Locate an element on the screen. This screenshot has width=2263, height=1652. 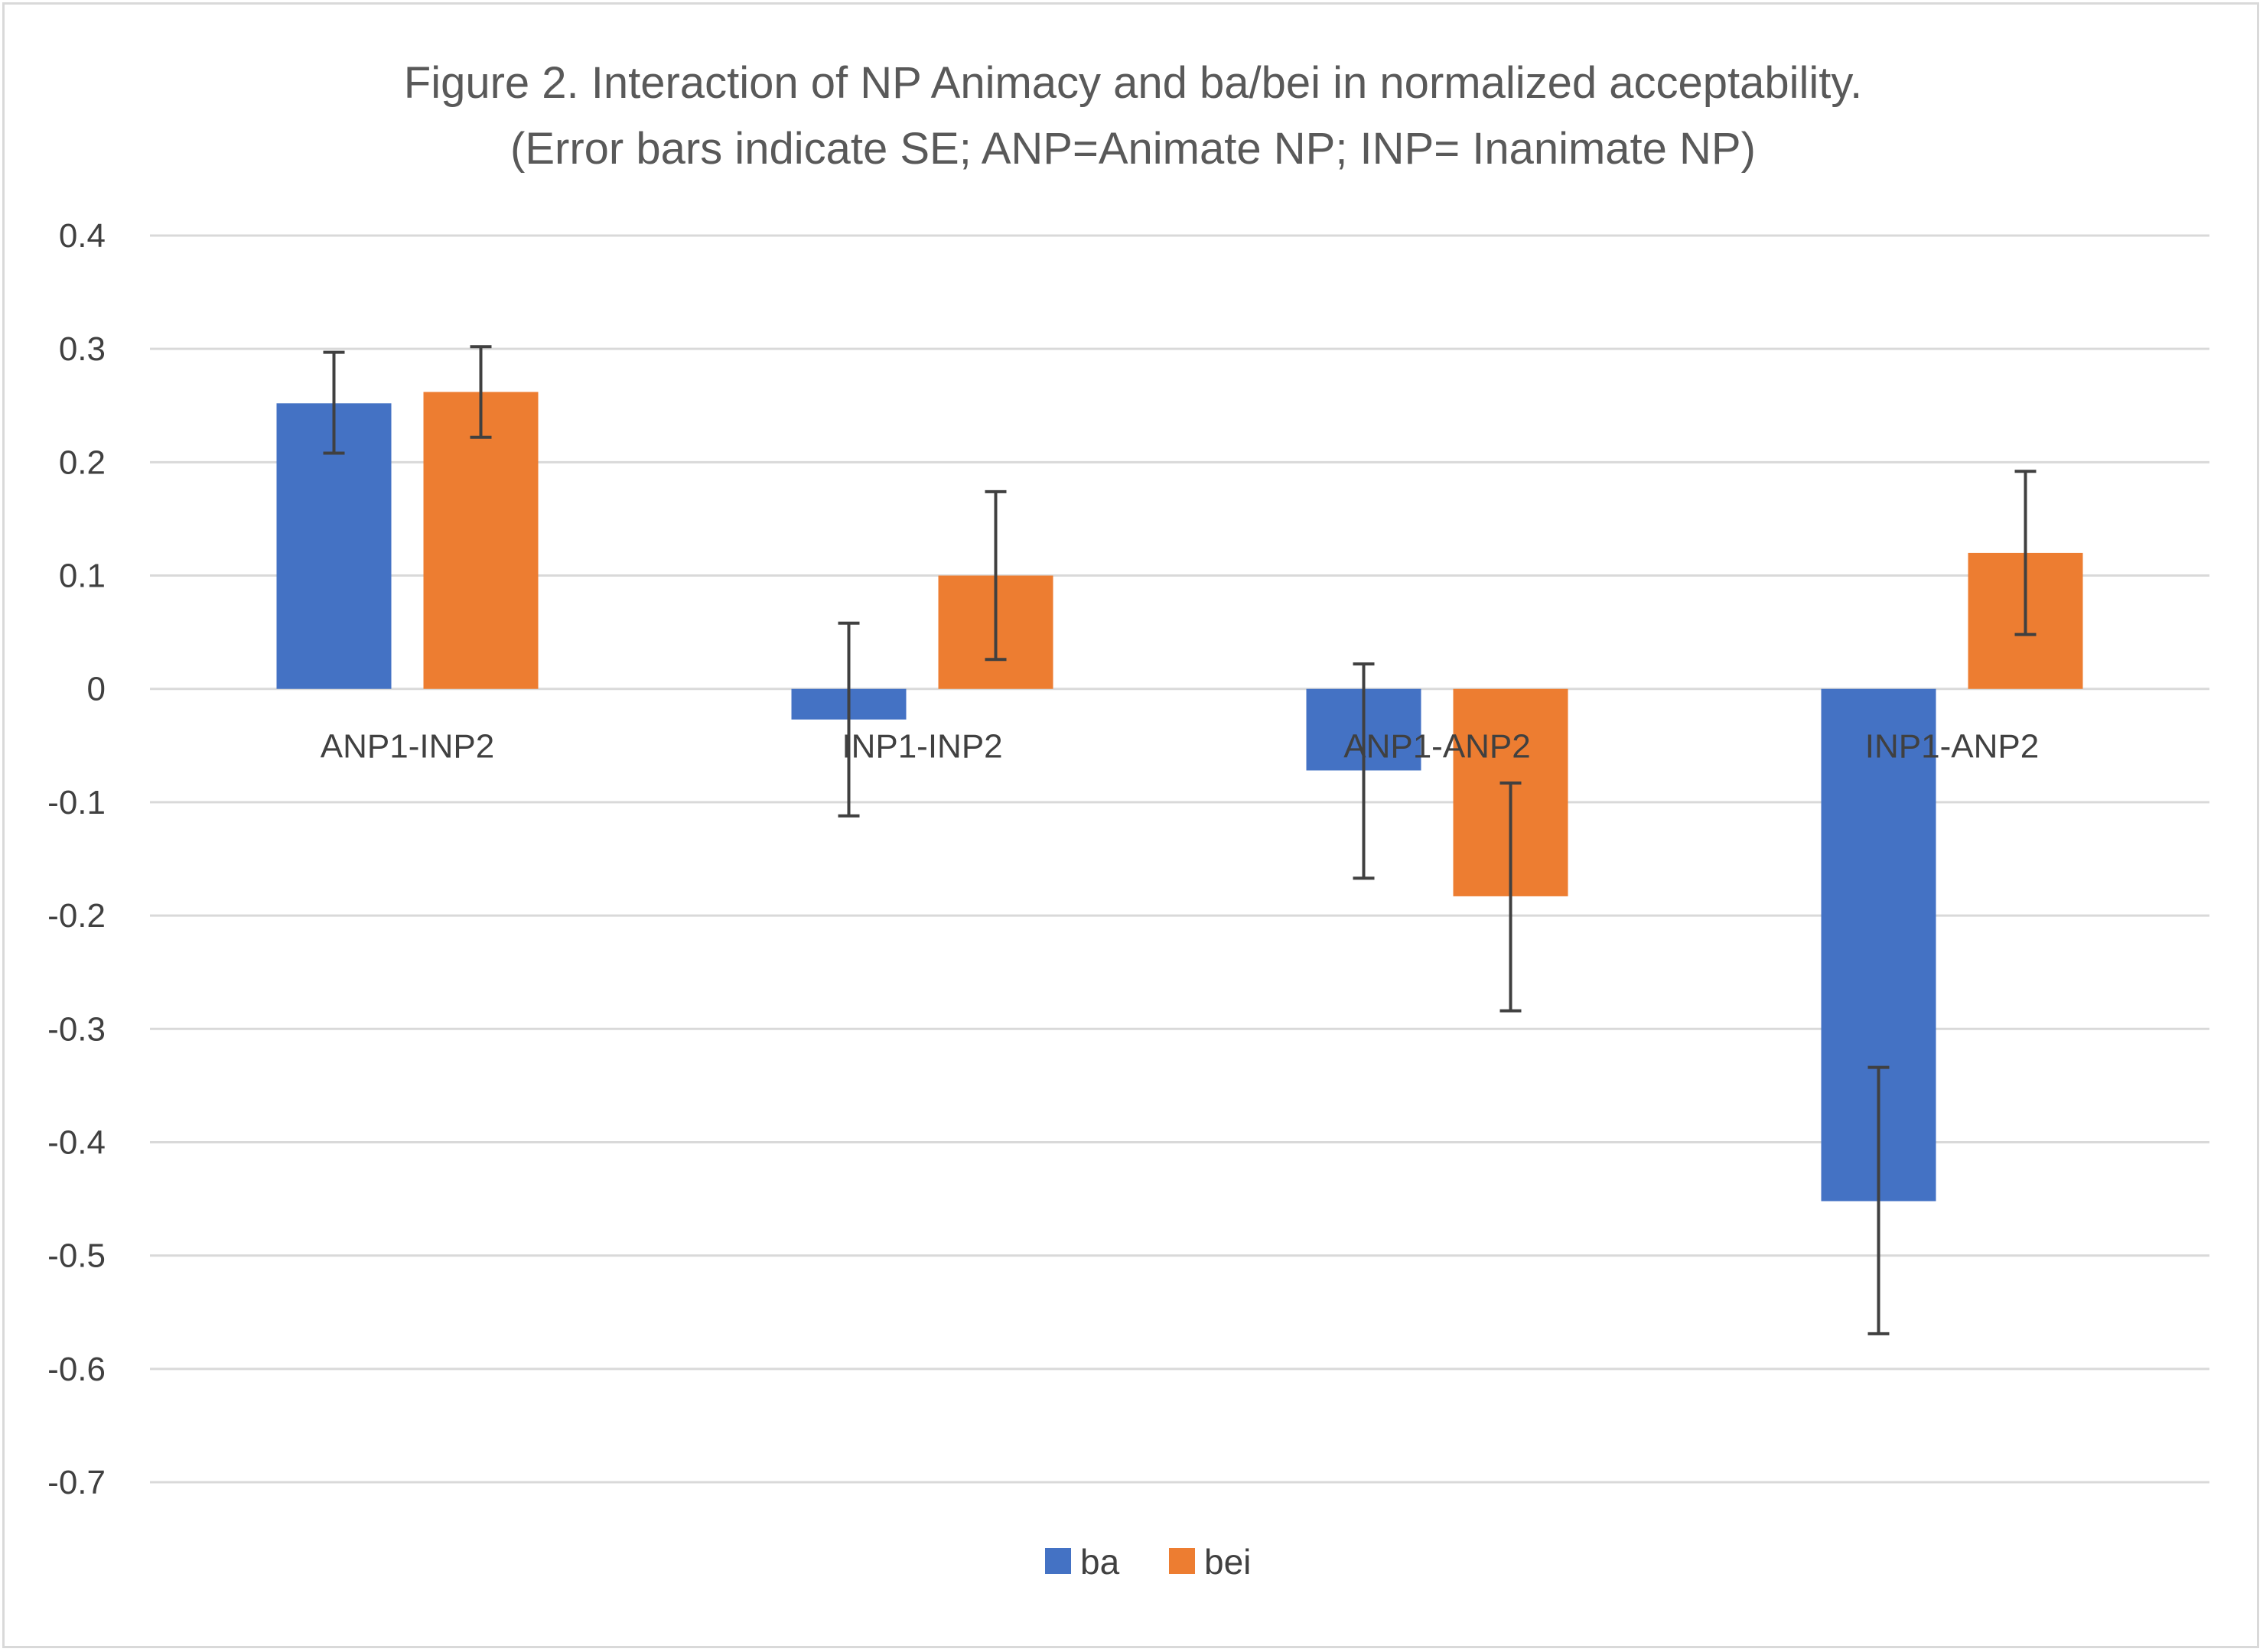
y-tick-label: -0.6 is located at coordinates (76, 1370).